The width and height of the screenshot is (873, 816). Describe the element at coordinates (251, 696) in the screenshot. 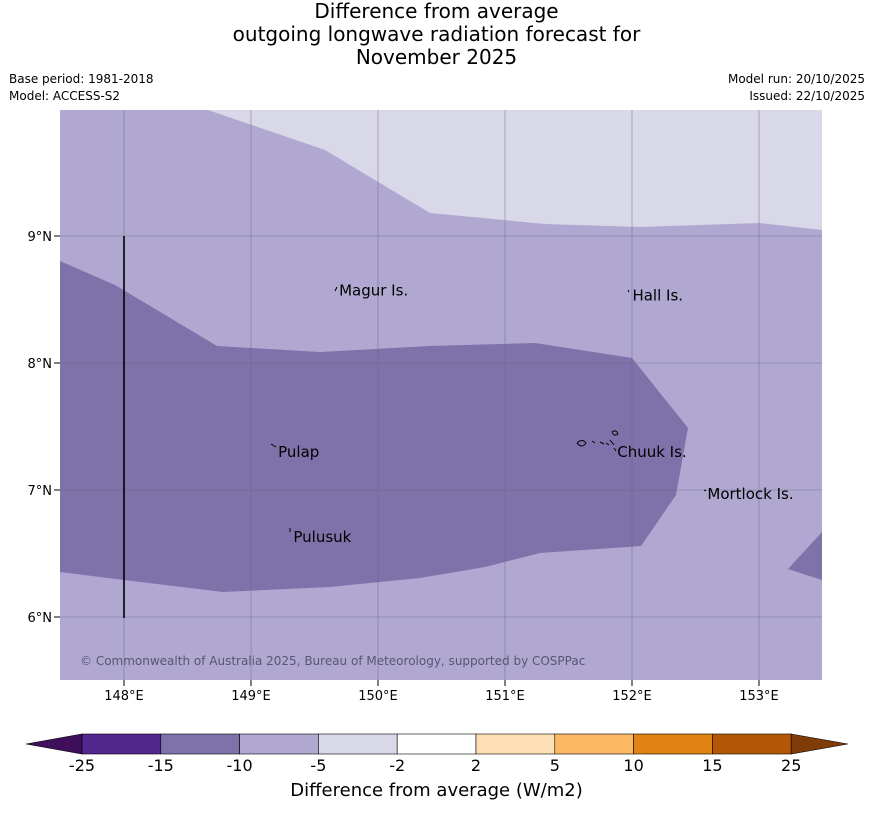

I see `lon-tick-149e: 149°E` at that location.